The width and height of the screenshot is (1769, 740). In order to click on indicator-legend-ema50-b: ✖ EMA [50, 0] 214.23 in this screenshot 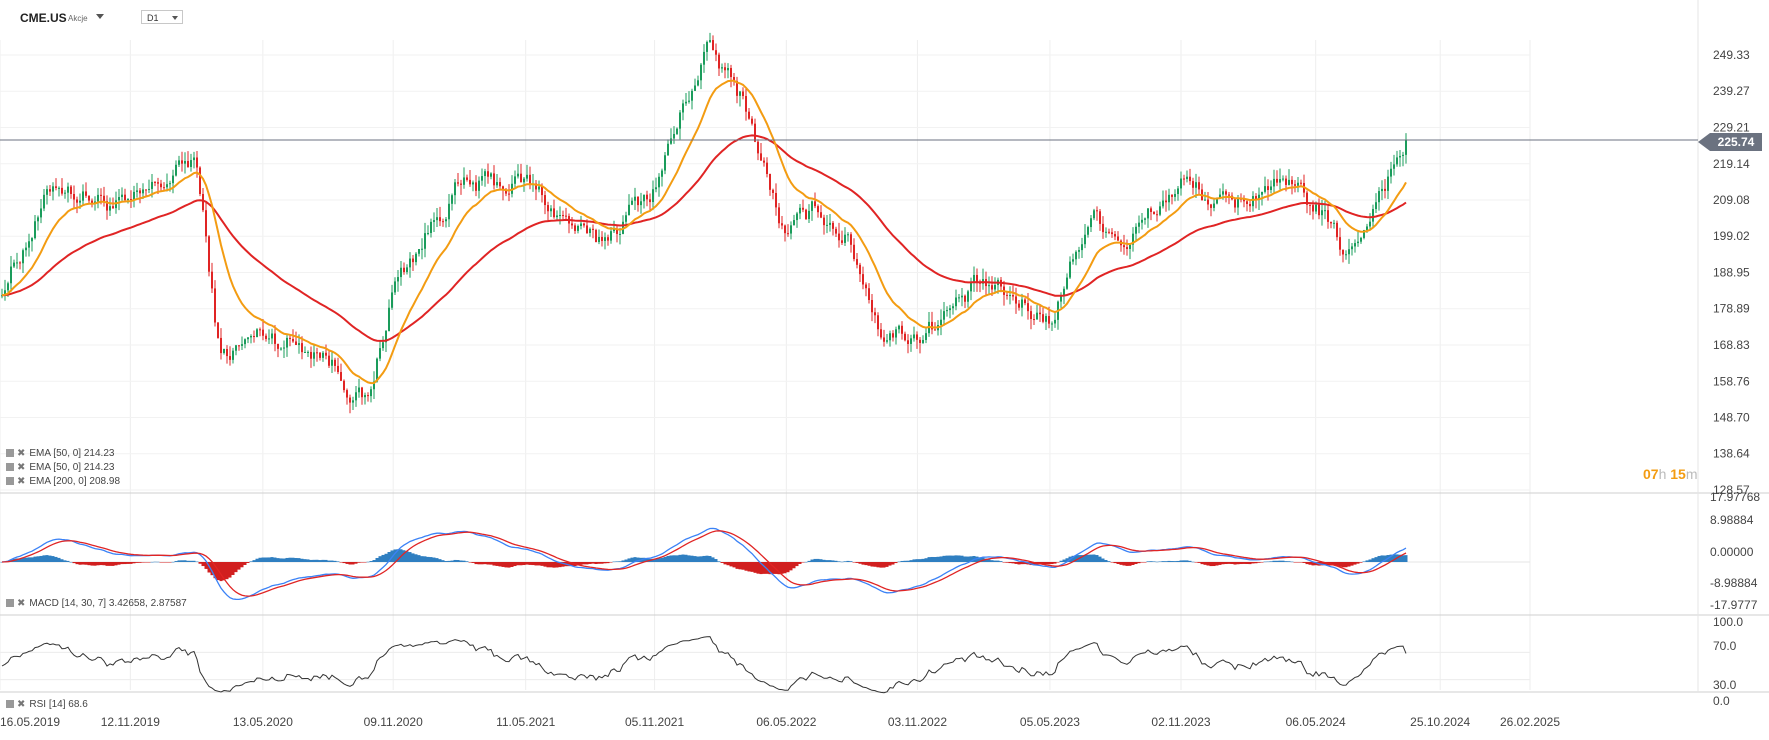, I will do `click(60, 467)`.